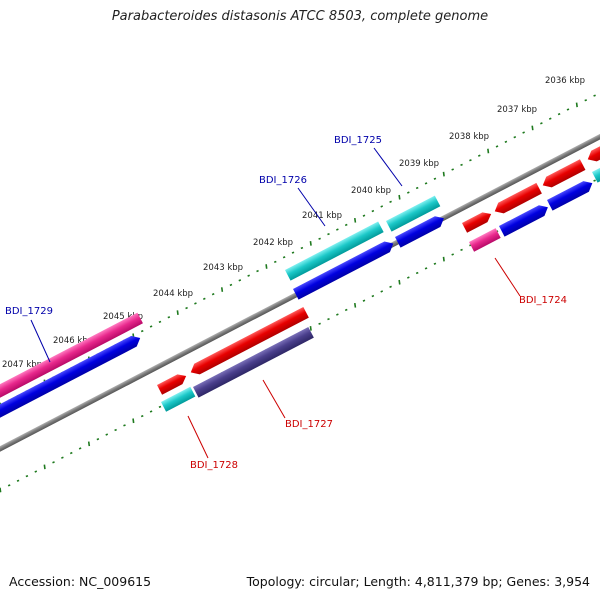  Describe the element at coordinates (358, 140) in the screenshot. I see `gene-label-bdi-1725: BDI_1725` at that location.